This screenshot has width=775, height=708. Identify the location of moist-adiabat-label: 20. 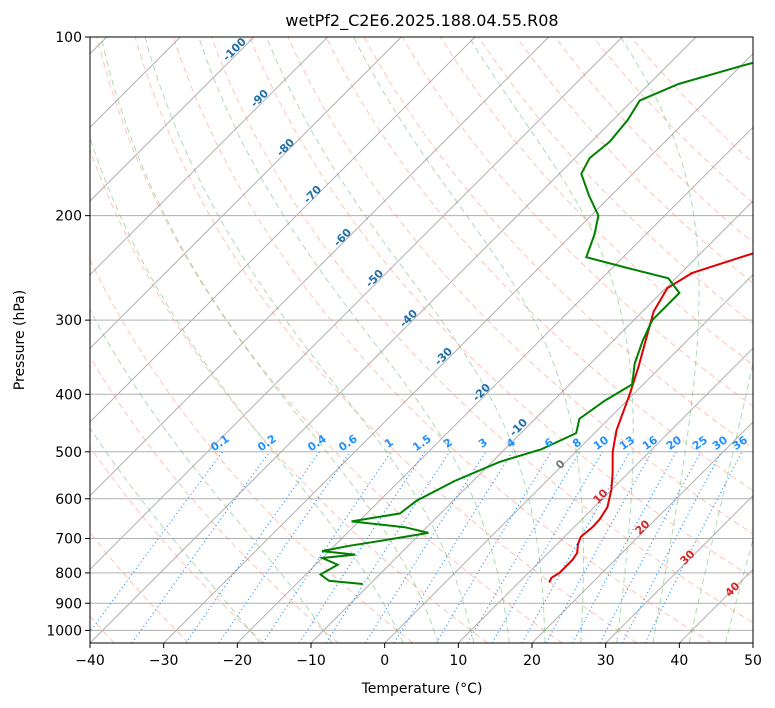
(643, 527).